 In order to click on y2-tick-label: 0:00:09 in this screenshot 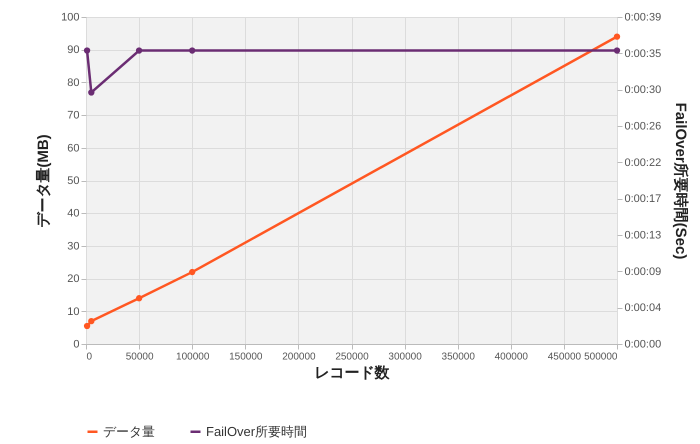, I will do `click(643, 272)`.